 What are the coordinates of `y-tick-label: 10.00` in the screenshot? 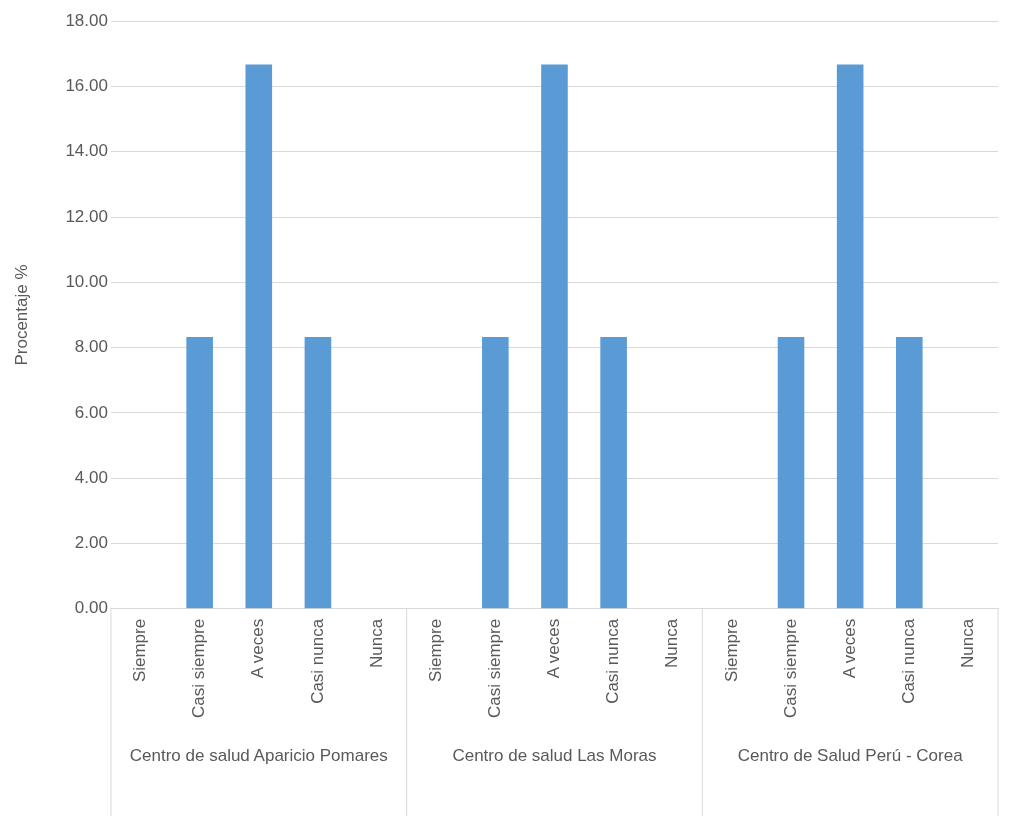 It's located at (86, 282).